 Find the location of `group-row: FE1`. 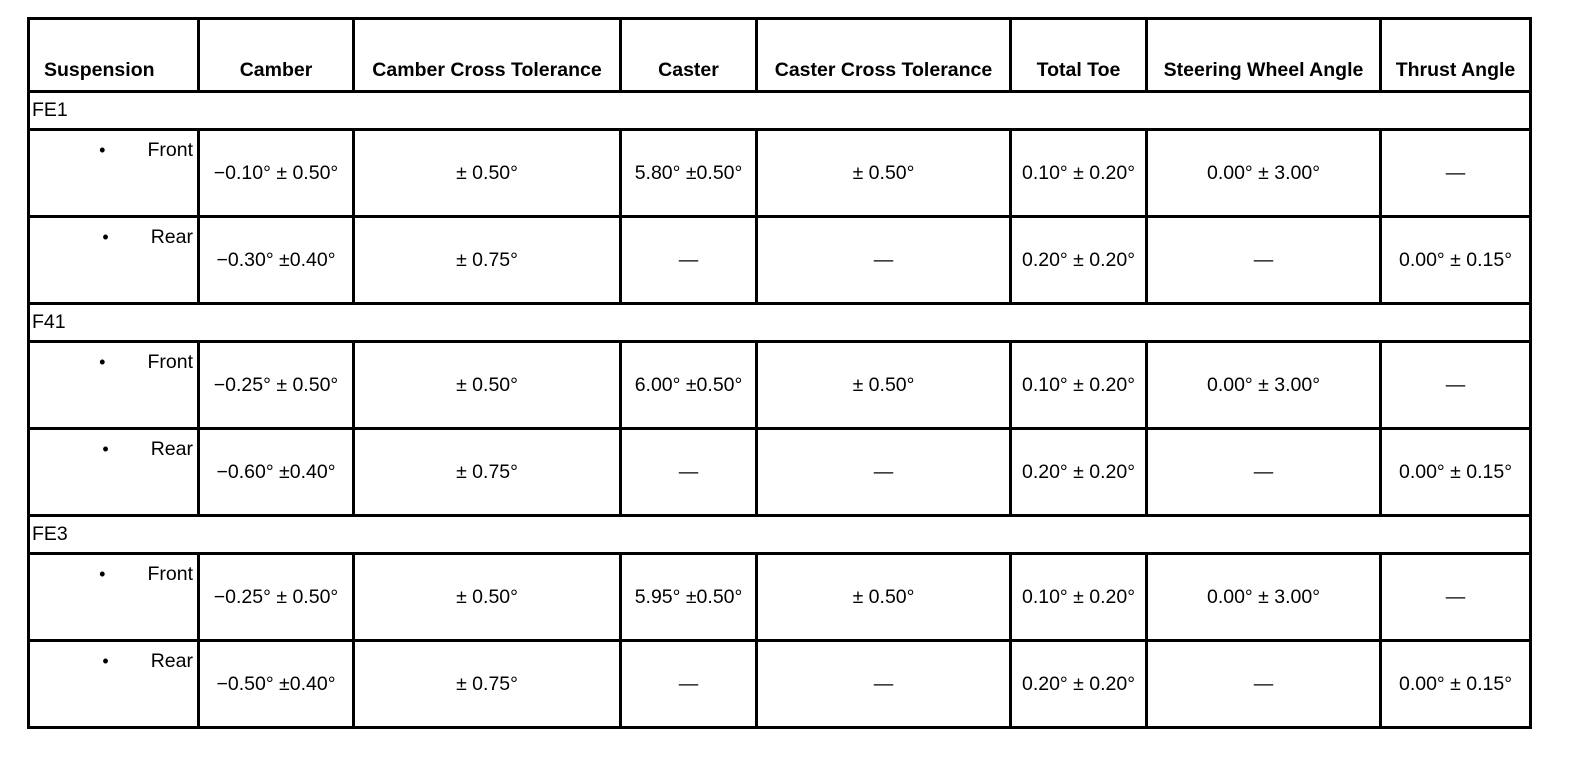

group-row: FE1 is located at coordinates (779, 110).